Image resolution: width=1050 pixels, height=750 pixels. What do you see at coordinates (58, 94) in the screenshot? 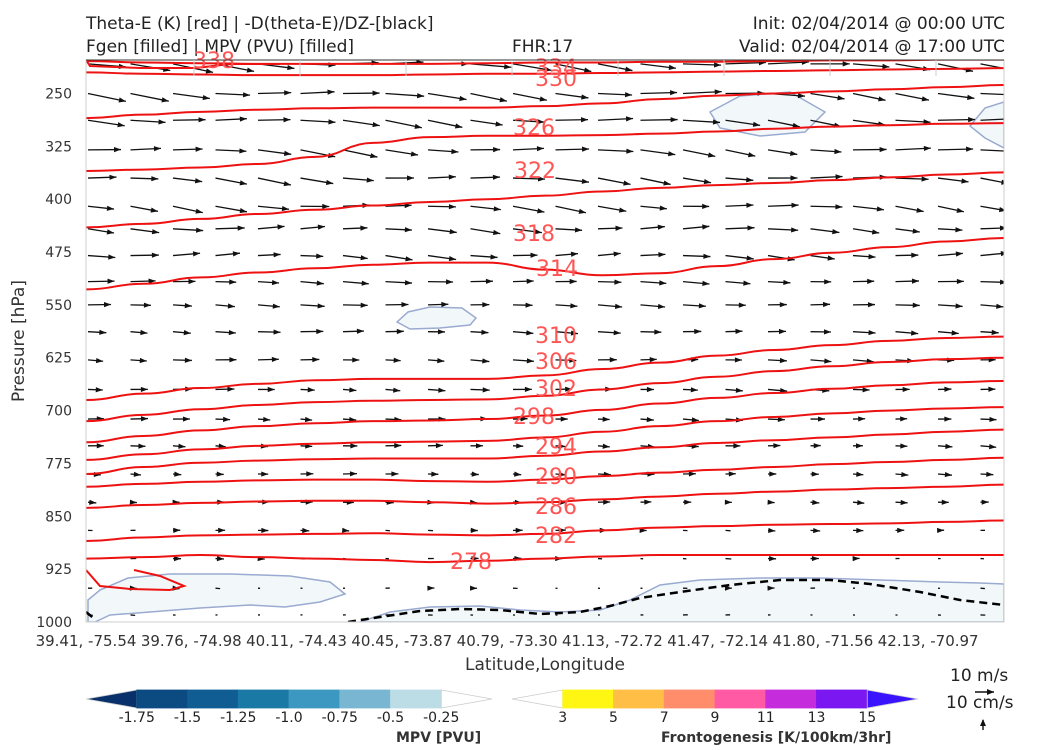
I see `y-tick-label: 250` at bounding box center [58, 94].